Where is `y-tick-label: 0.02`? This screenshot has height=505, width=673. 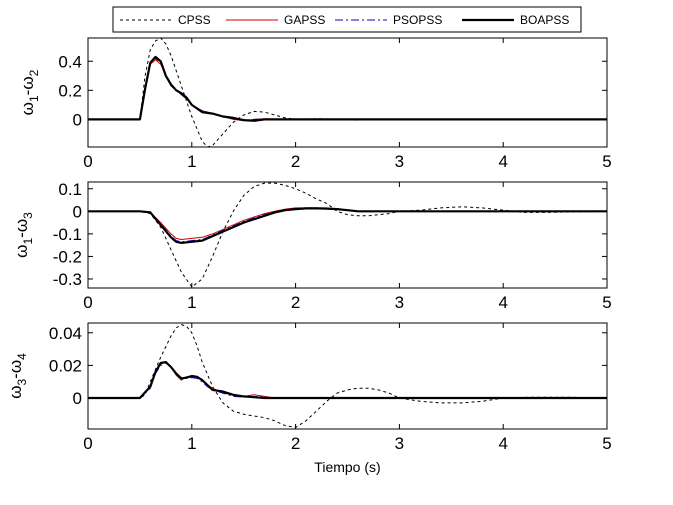
y-tick-label: 0.02 is located at coordinates (65, 365).